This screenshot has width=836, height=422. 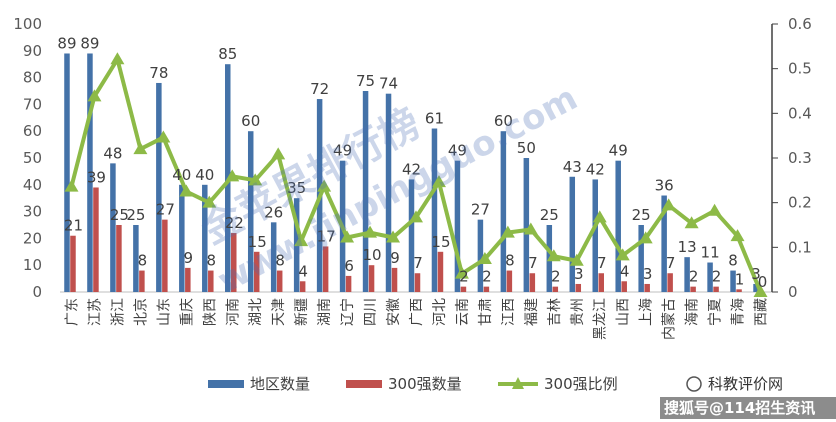 What do you see at coordinates (763, 282) in the screenshot?
I see `bar-label-top300-count: 0` at bounding box center [763, 282].